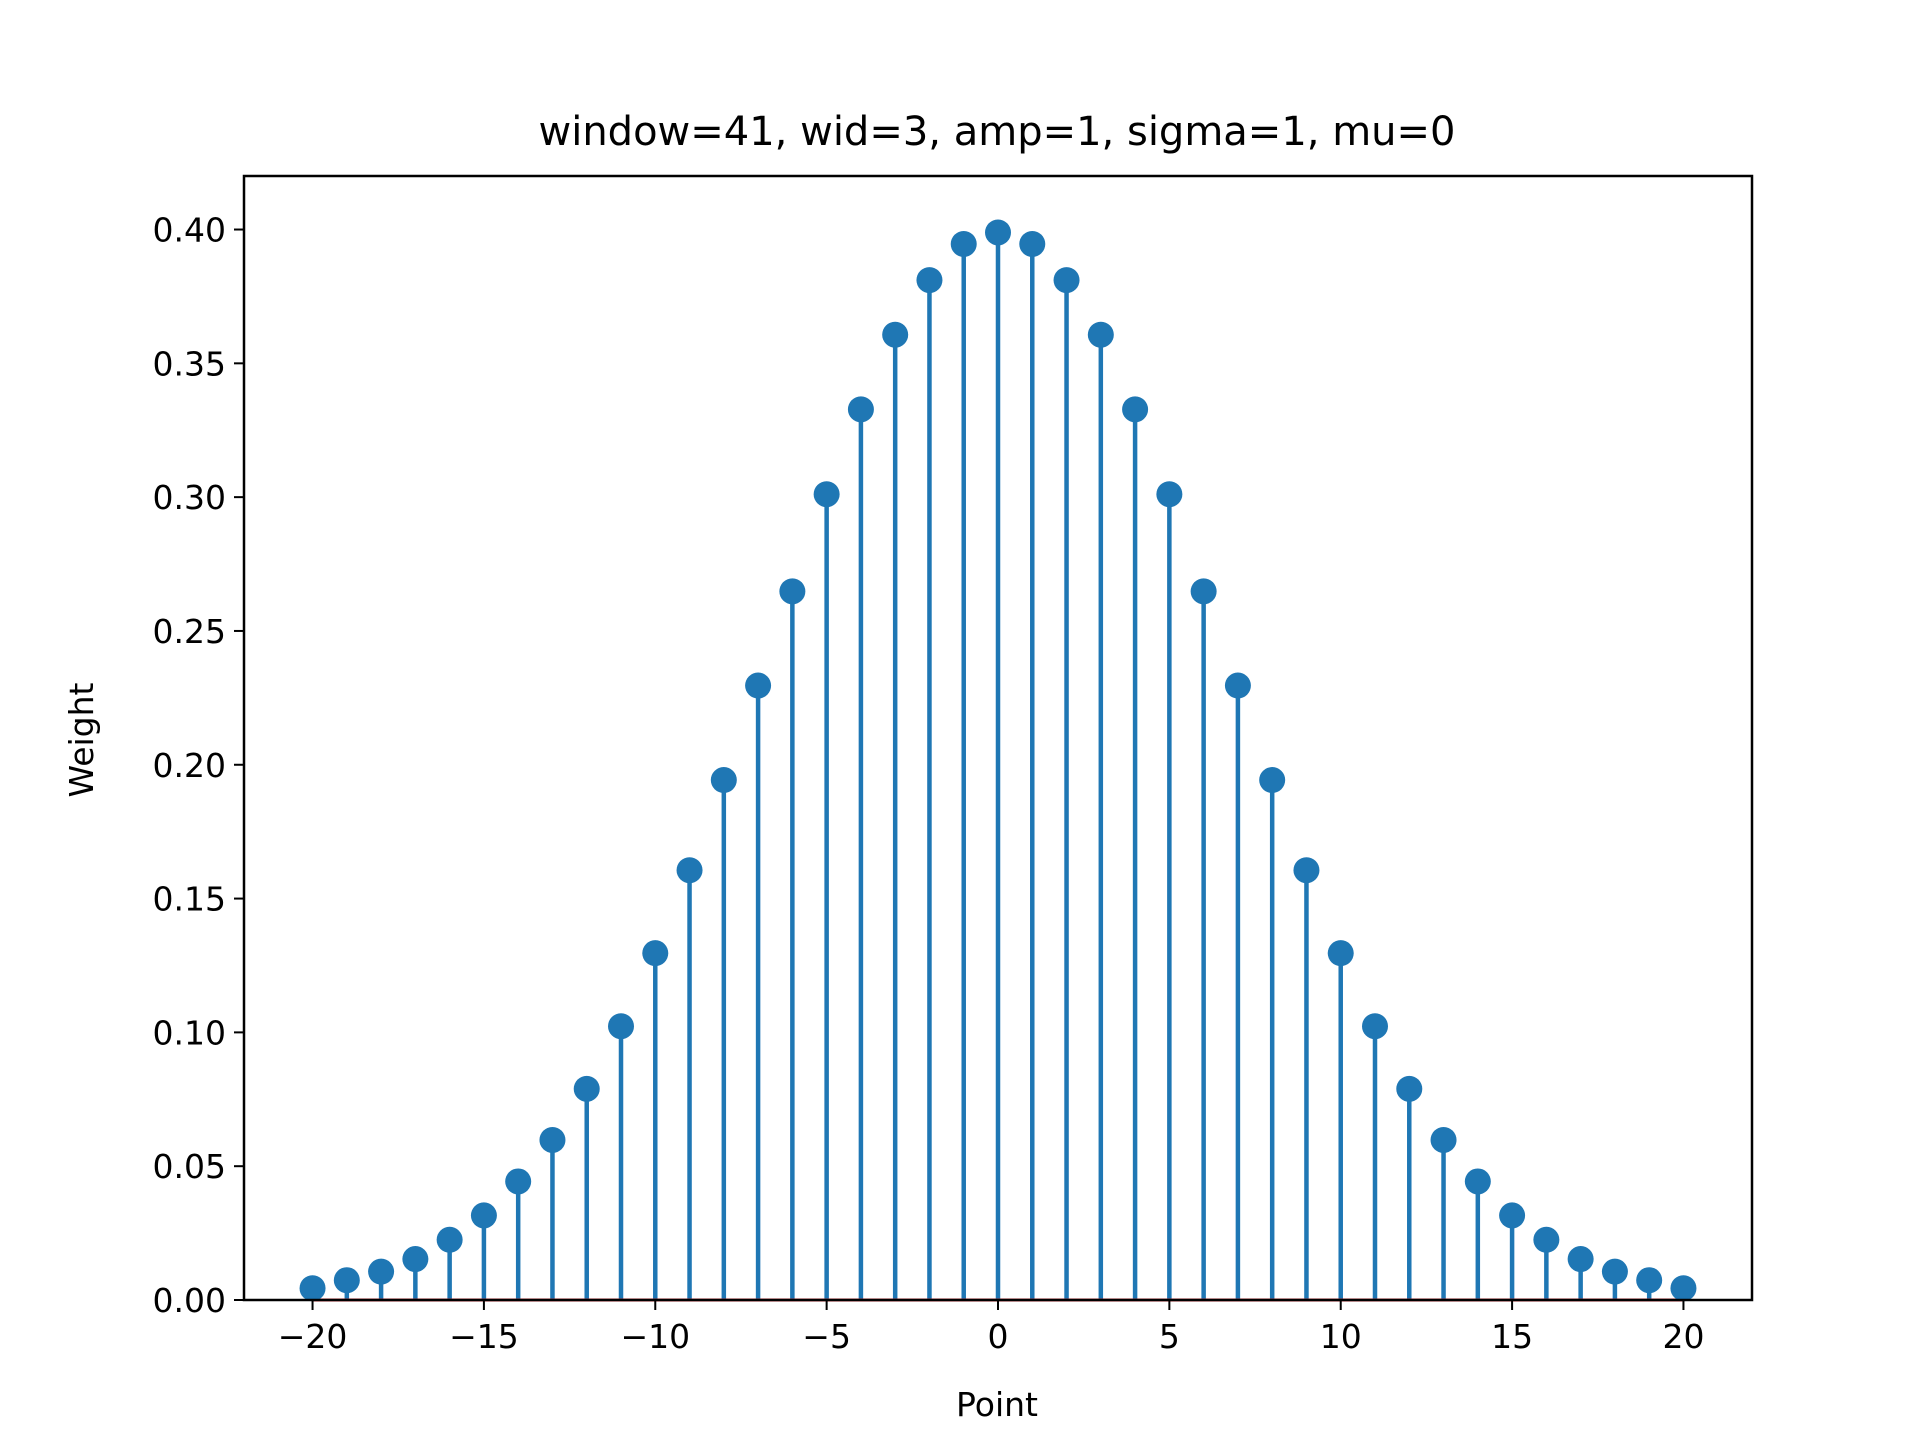 Image resolution: width=1920 pixels, height=1440 pixels. I want to click on y-tick-label: 0.15, so click(189, 899).